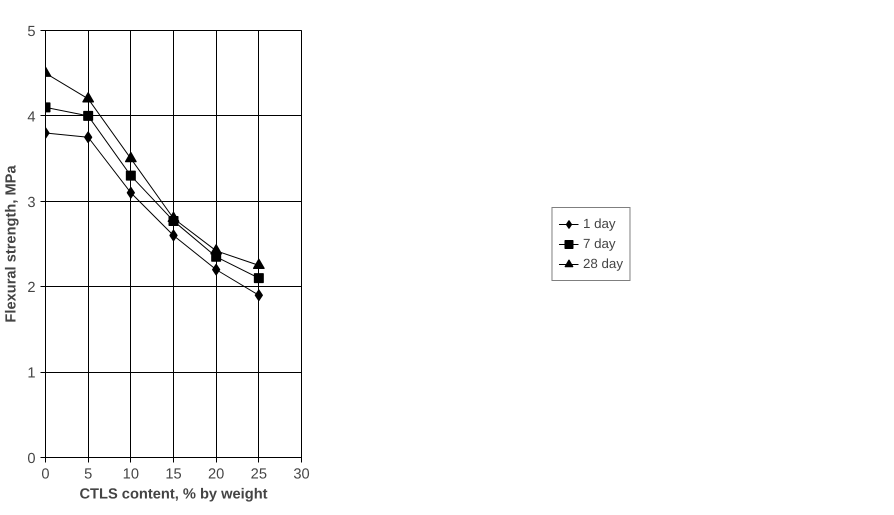  Describe the element at coordinates (130, 474) in the screenshot. I see `x-tick-label: 10` at that location.